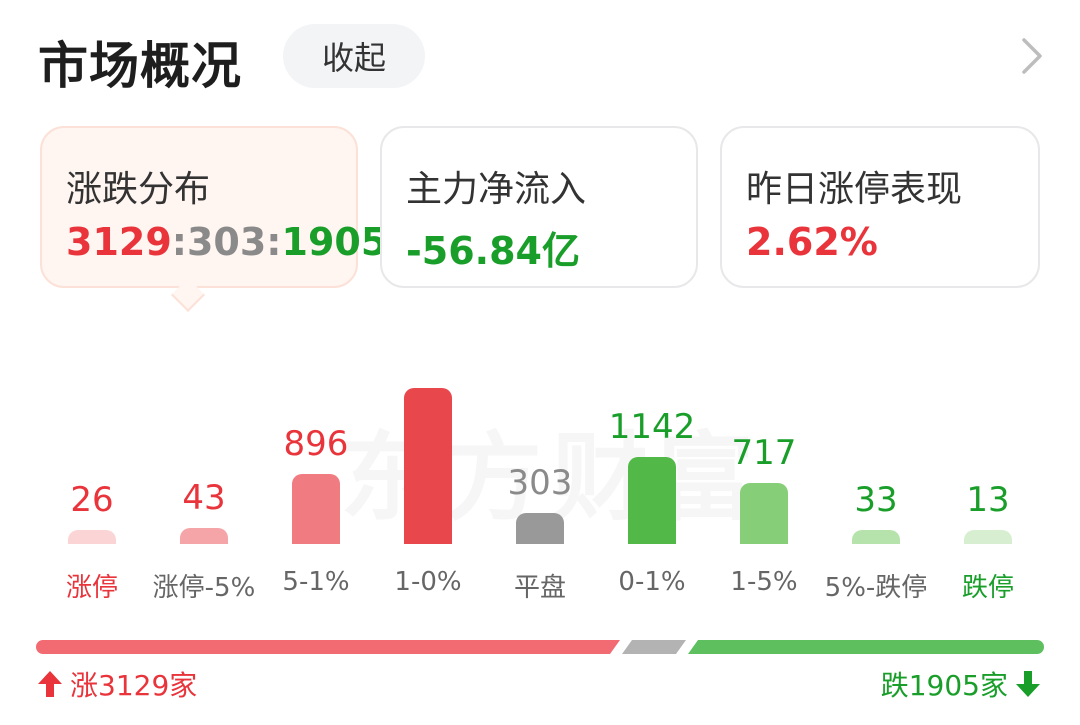 Image resolution: width=1080 pixels, height=725 pixels. Describe the element at coordinates (1028, 684) in the screenshot. I see `arrow-down-icon` at that location.